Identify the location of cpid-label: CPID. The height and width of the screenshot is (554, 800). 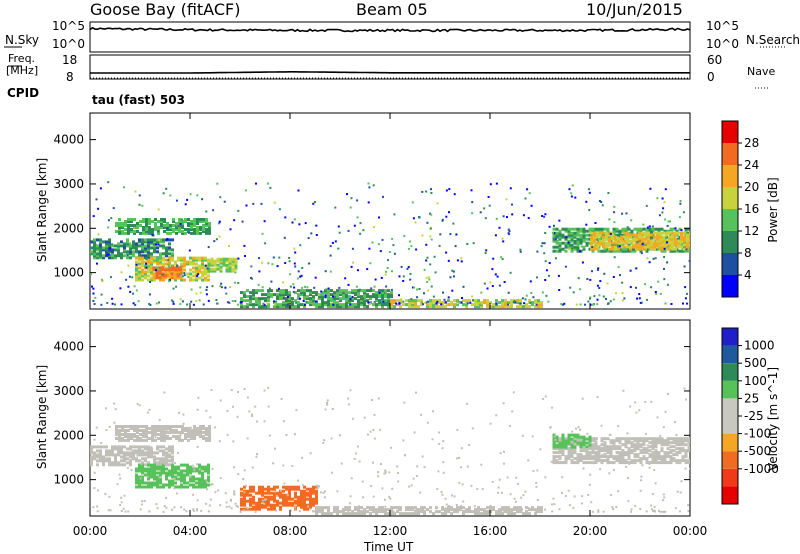
(23, 93).